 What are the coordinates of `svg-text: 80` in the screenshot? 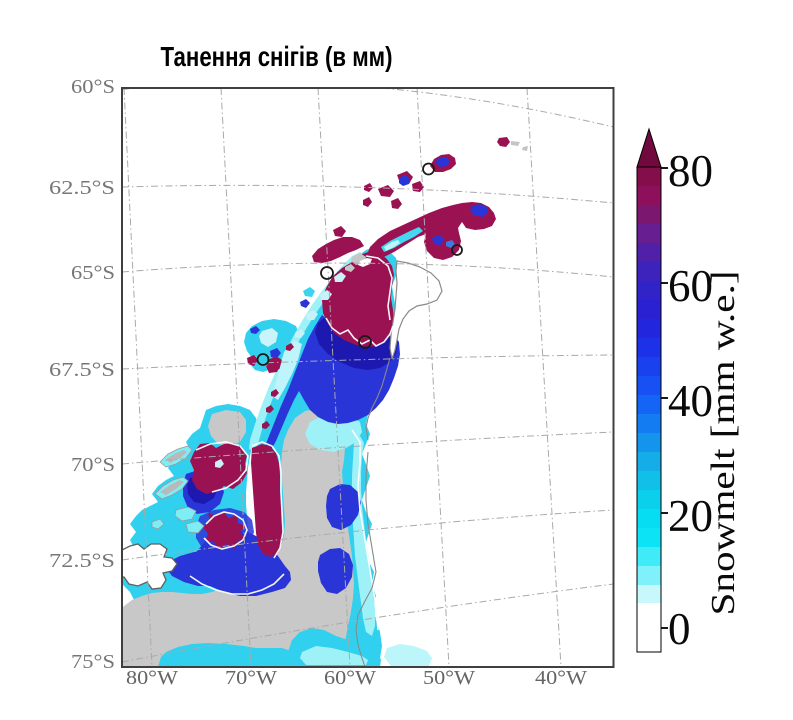 It's located at (690, 171).